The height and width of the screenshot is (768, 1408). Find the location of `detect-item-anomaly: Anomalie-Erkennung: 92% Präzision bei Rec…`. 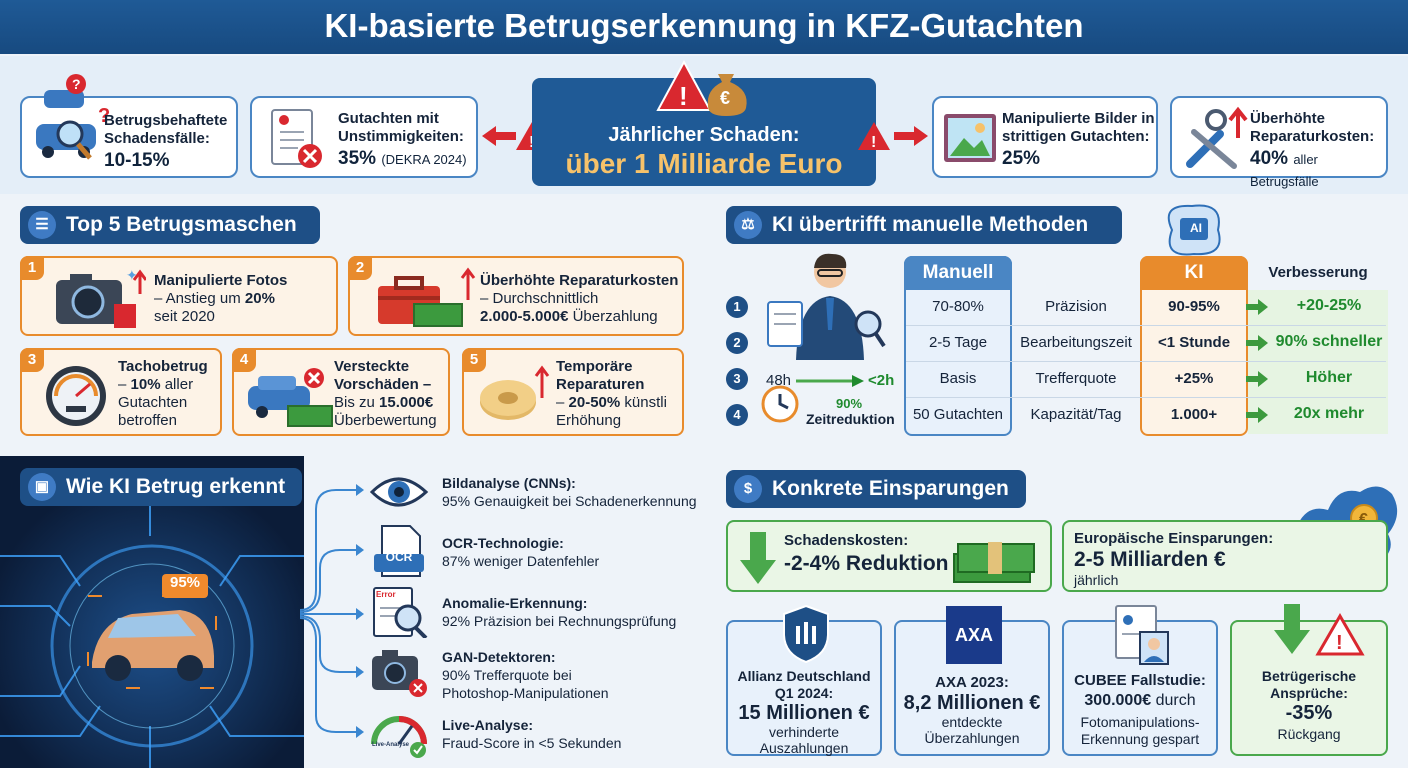

detect-item-anomaly: Anomalie-Erkennung: 92% Präzision bei Rec… is located at coordinates (559, 612).